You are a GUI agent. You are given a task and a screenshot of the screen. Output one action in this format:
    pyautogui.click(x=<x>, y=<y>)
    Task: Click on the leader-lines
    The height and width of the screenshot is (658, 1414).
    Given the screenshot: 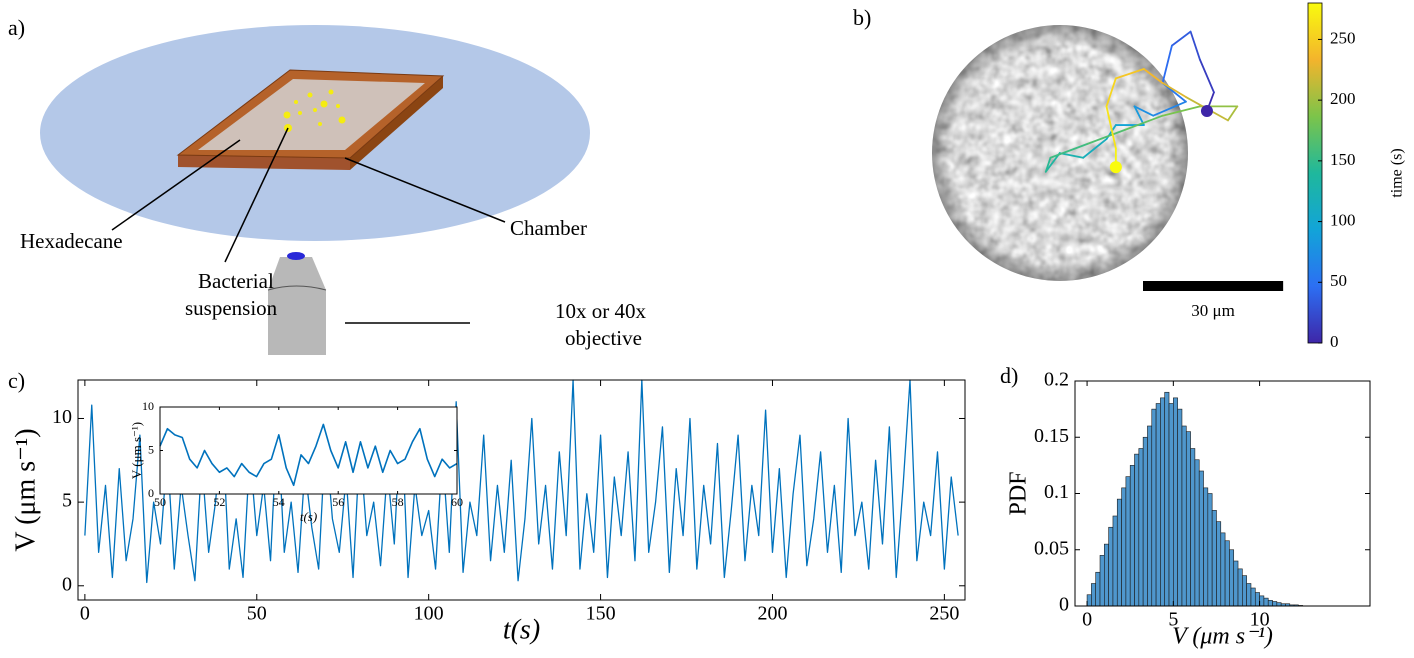 What is the action you would take?
    pyautogui.click(x=308, y=225)
    